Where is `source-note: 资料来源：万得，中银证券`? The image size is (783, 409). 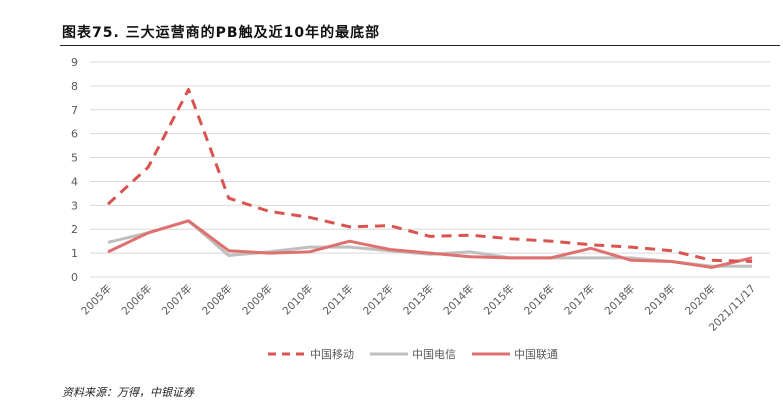
source-note: 资料来源：万得，中银证券 is located at coordinates (128, 392).